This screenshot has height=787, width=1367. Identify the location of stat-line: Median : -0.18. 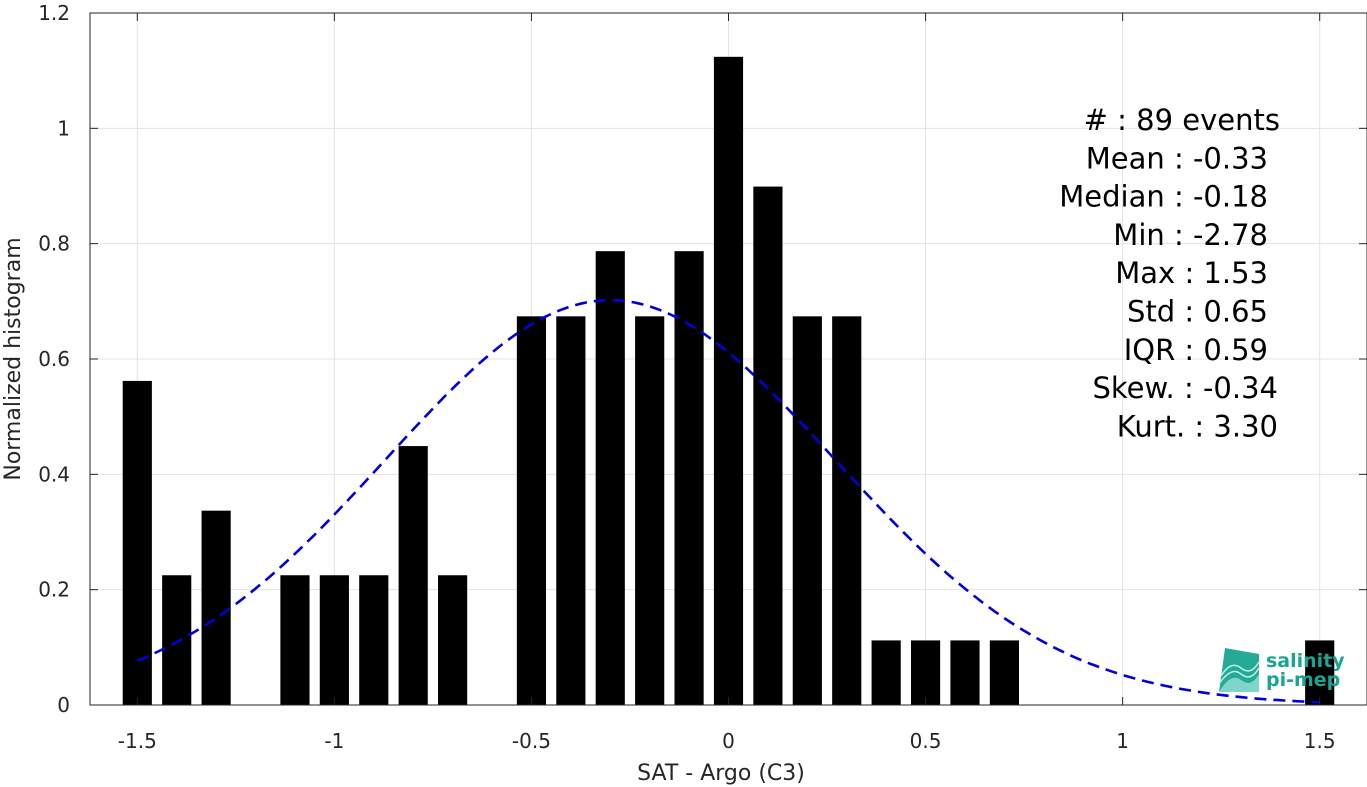
(1163, 197).